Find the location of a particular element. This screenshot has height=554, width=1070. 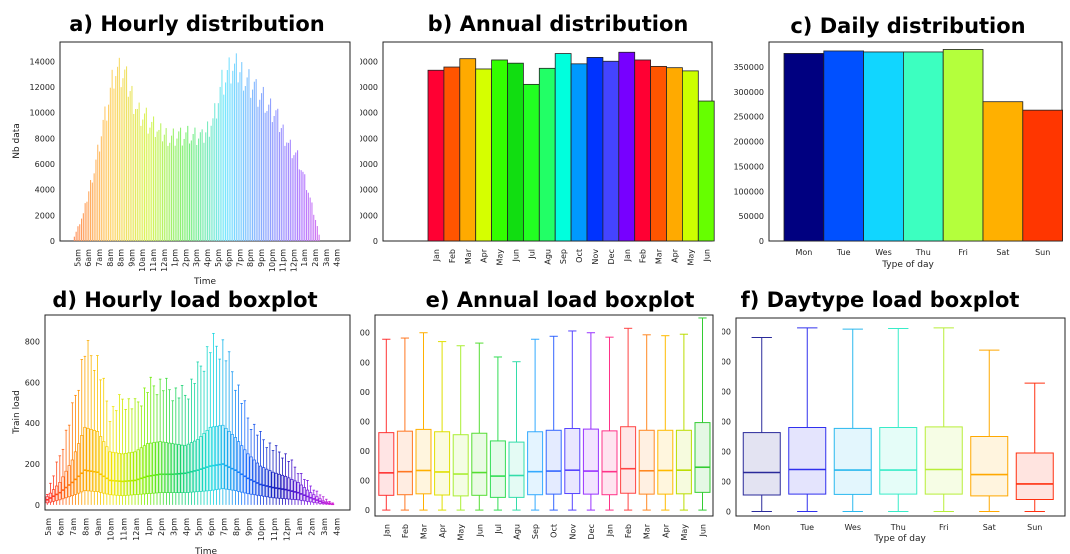

y-tick-label: 350000 is located at coordinates (748, 67).